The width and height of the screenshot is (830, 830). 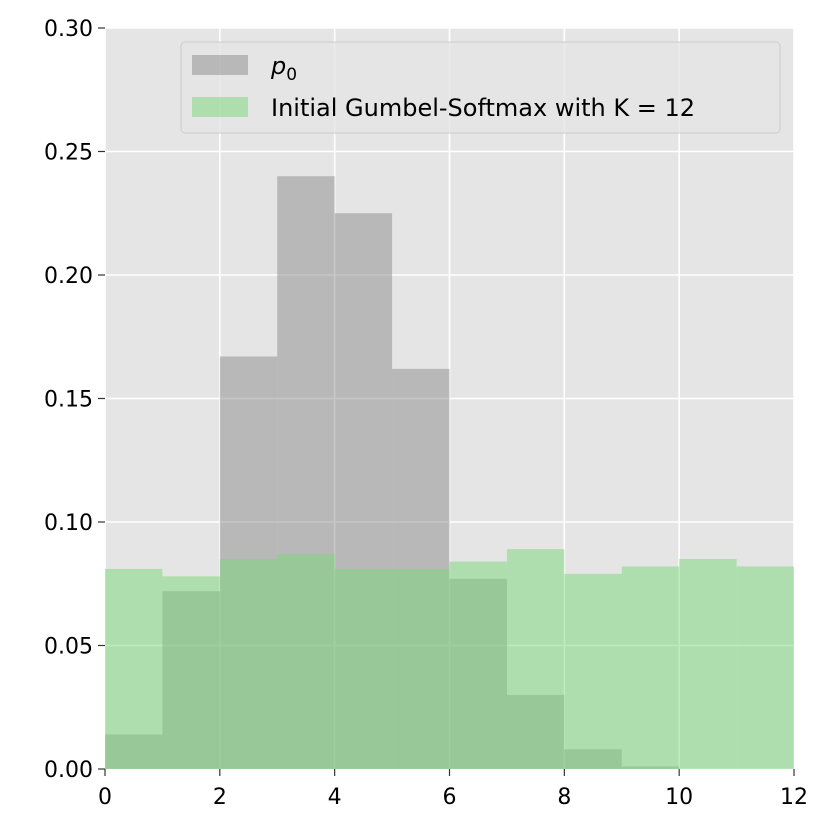 I want to click on legend: p0 Initial Gumbel-Softmax with K = 12, so click(x=480, y=87).